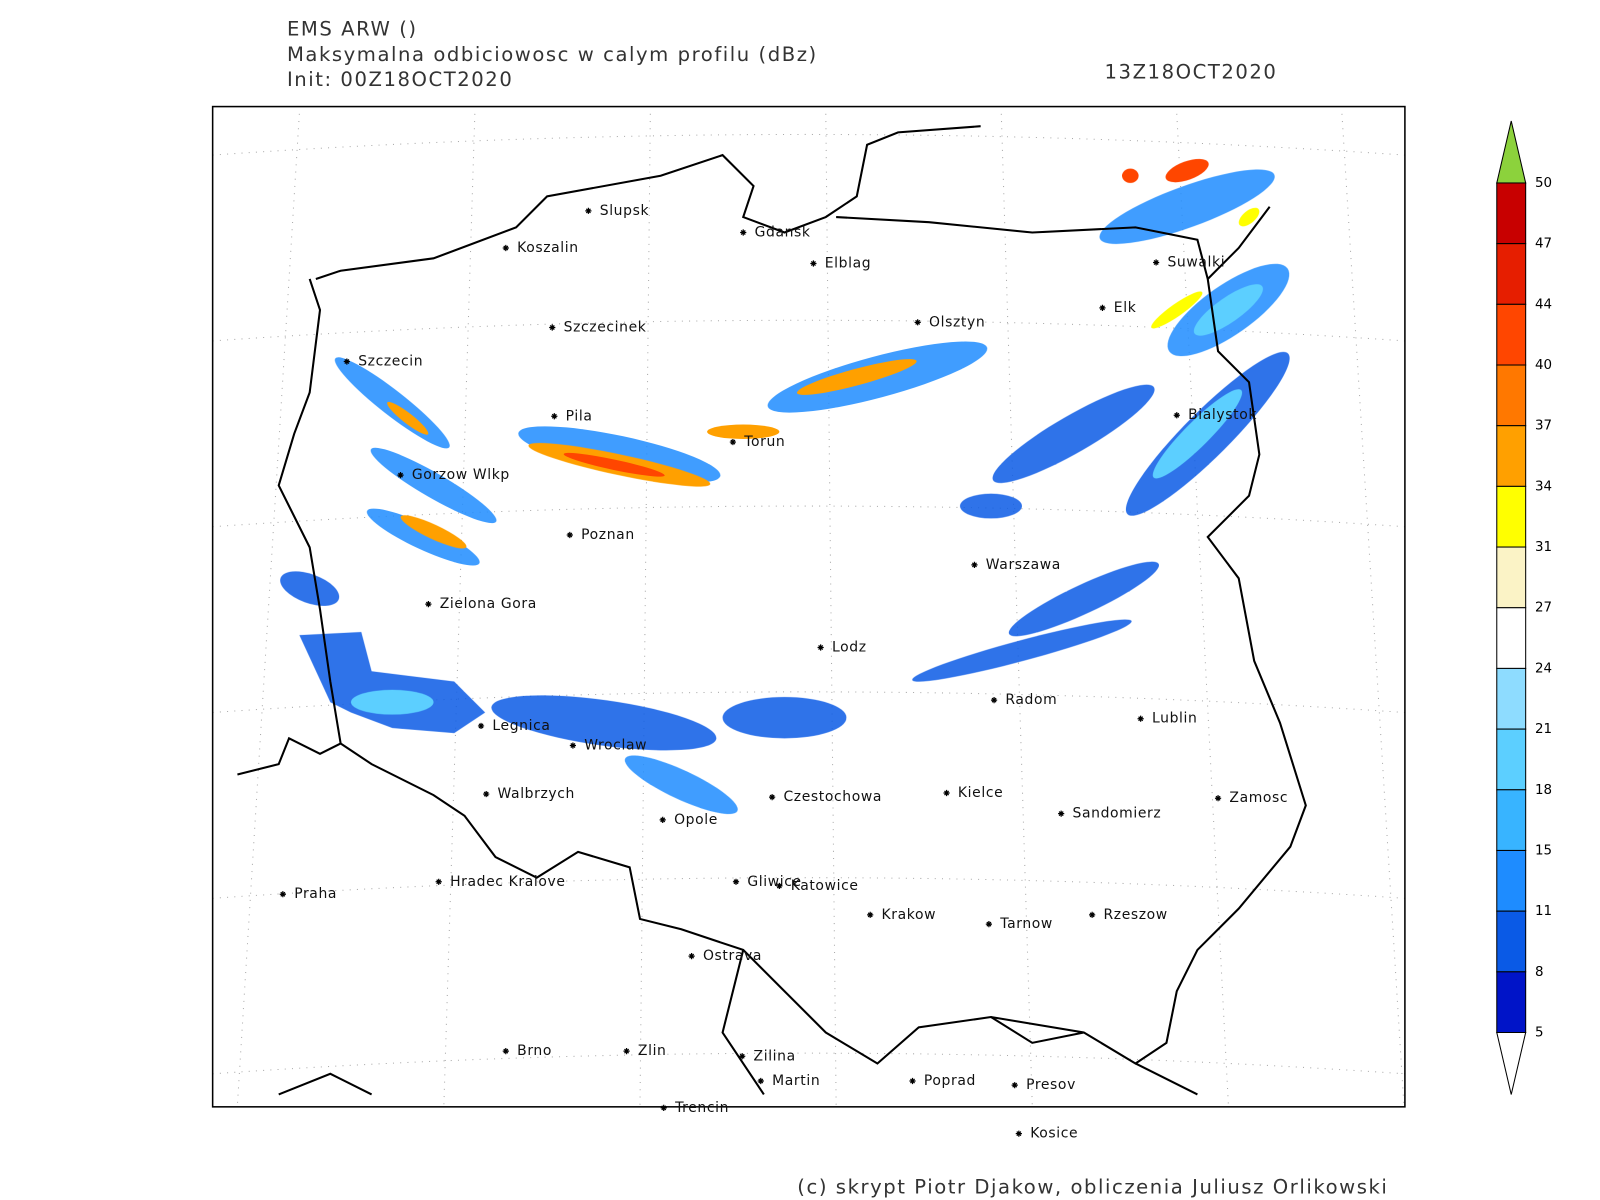 The height and width of the screenshot is (1200, 1600). What do you see at coordinates (1543, 790) in the screenshot?
I see `colorbar-label: 18` at bounding box center [1543, 790].